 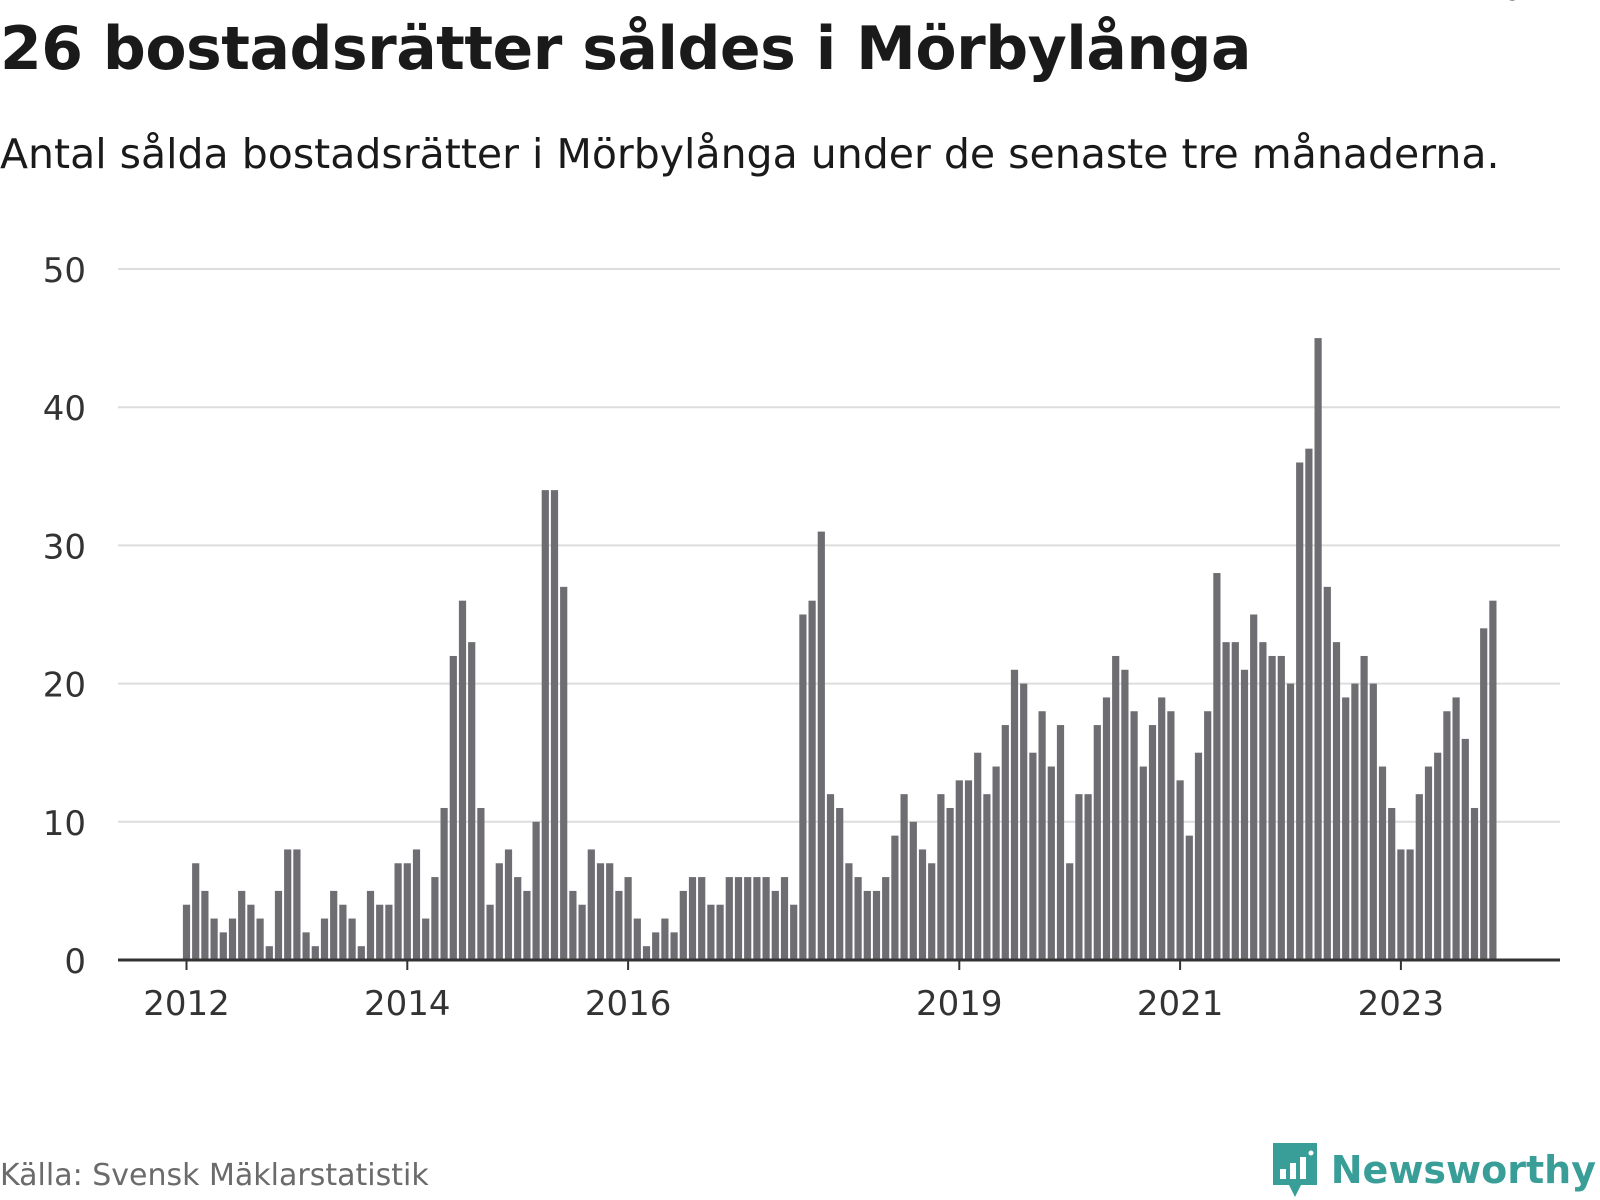 What do you see at coordinates (1401, 1004) in the screenshot?
I see `x-tick-label: 2023` at bounding box center [1401, 1004].